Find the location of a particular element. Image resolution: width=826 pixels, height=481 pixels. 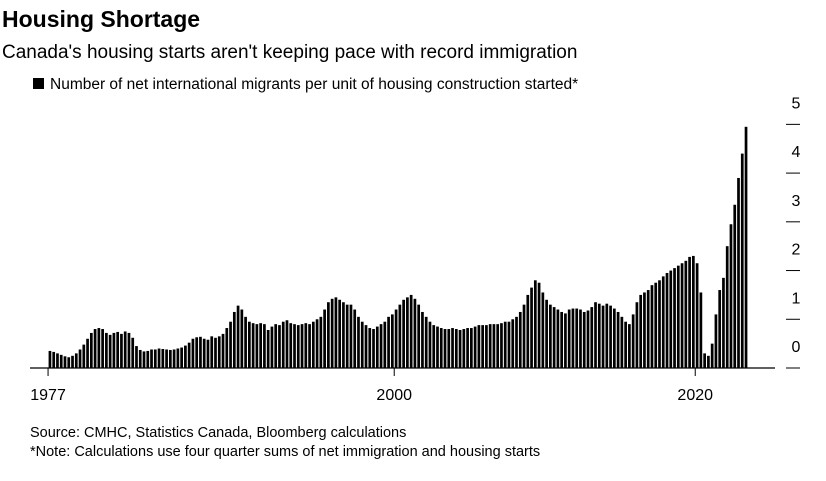

x-tick-label: 2020 is located at coordinates (695, 395).